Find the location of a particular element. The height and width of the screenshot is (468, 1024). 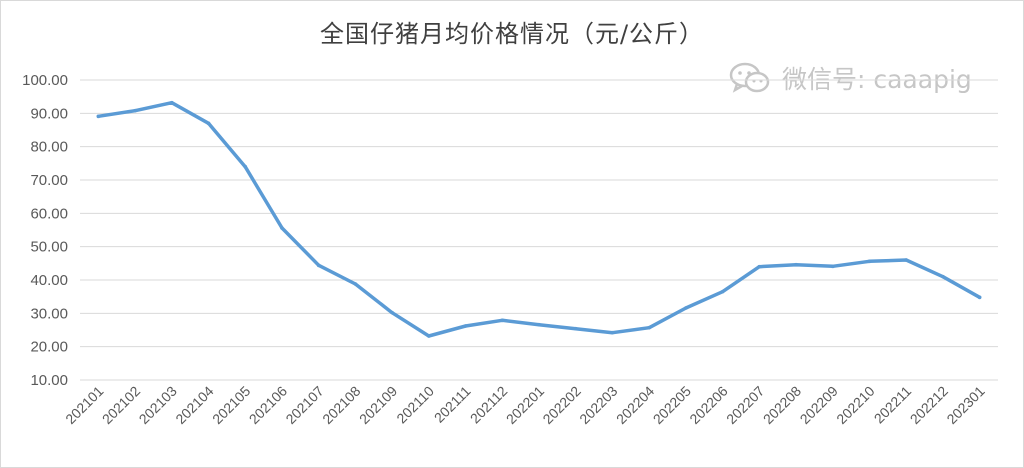

x-tick-label: 202211 is located at coordinates (893, 405).